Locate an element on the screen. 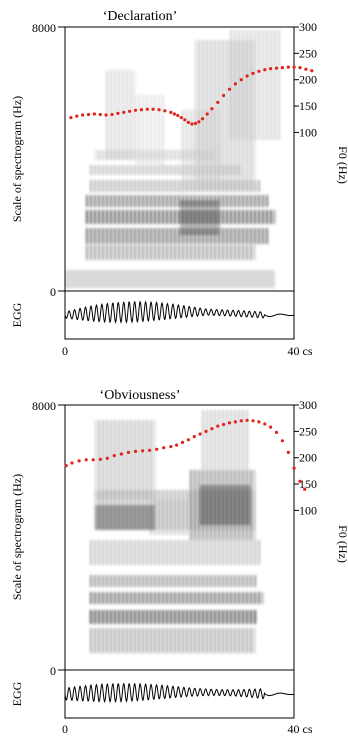  right-tick-label: 150 is located at coordinates (308, 484).